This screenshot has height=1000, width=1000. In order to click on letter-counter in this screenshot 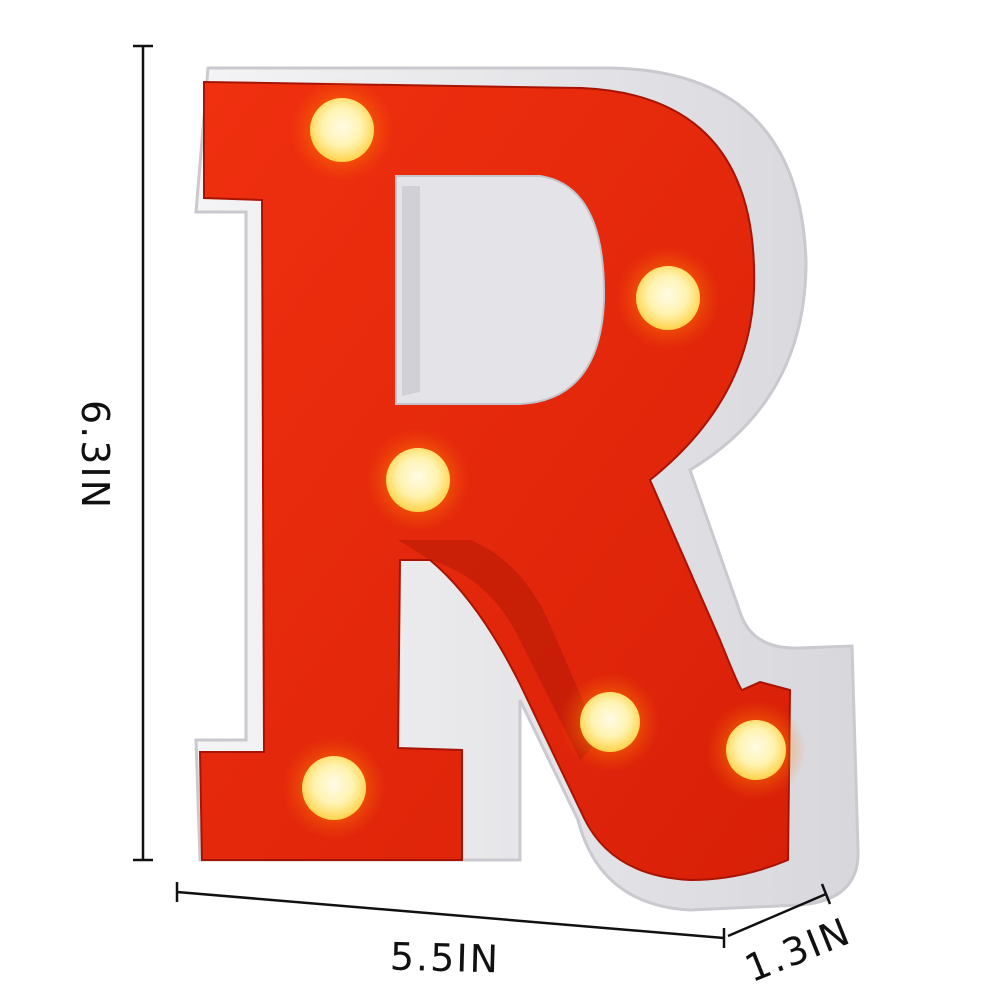, I will do `click(500, 290)`.